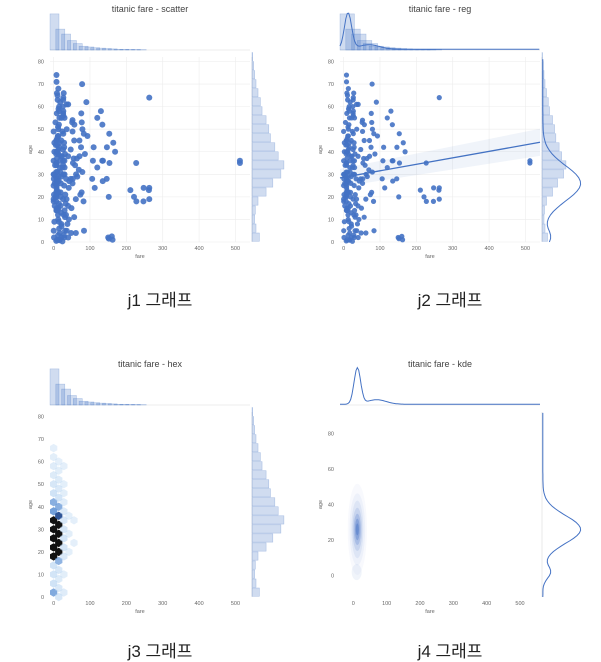 Image resolution: width=601 pixels, height=662 pixels. I want to click on y-tick-label: 70, so click(41, 440).